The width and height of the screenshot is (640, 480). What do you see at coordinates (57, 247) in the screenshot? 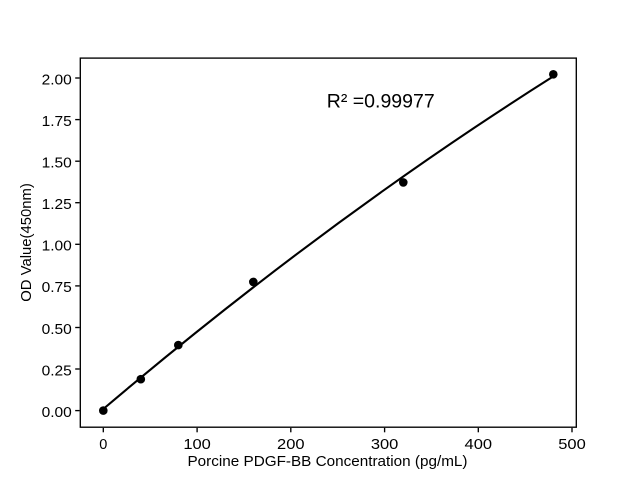
I see `svg-text: 1.00` at bounding box center [57, 247].